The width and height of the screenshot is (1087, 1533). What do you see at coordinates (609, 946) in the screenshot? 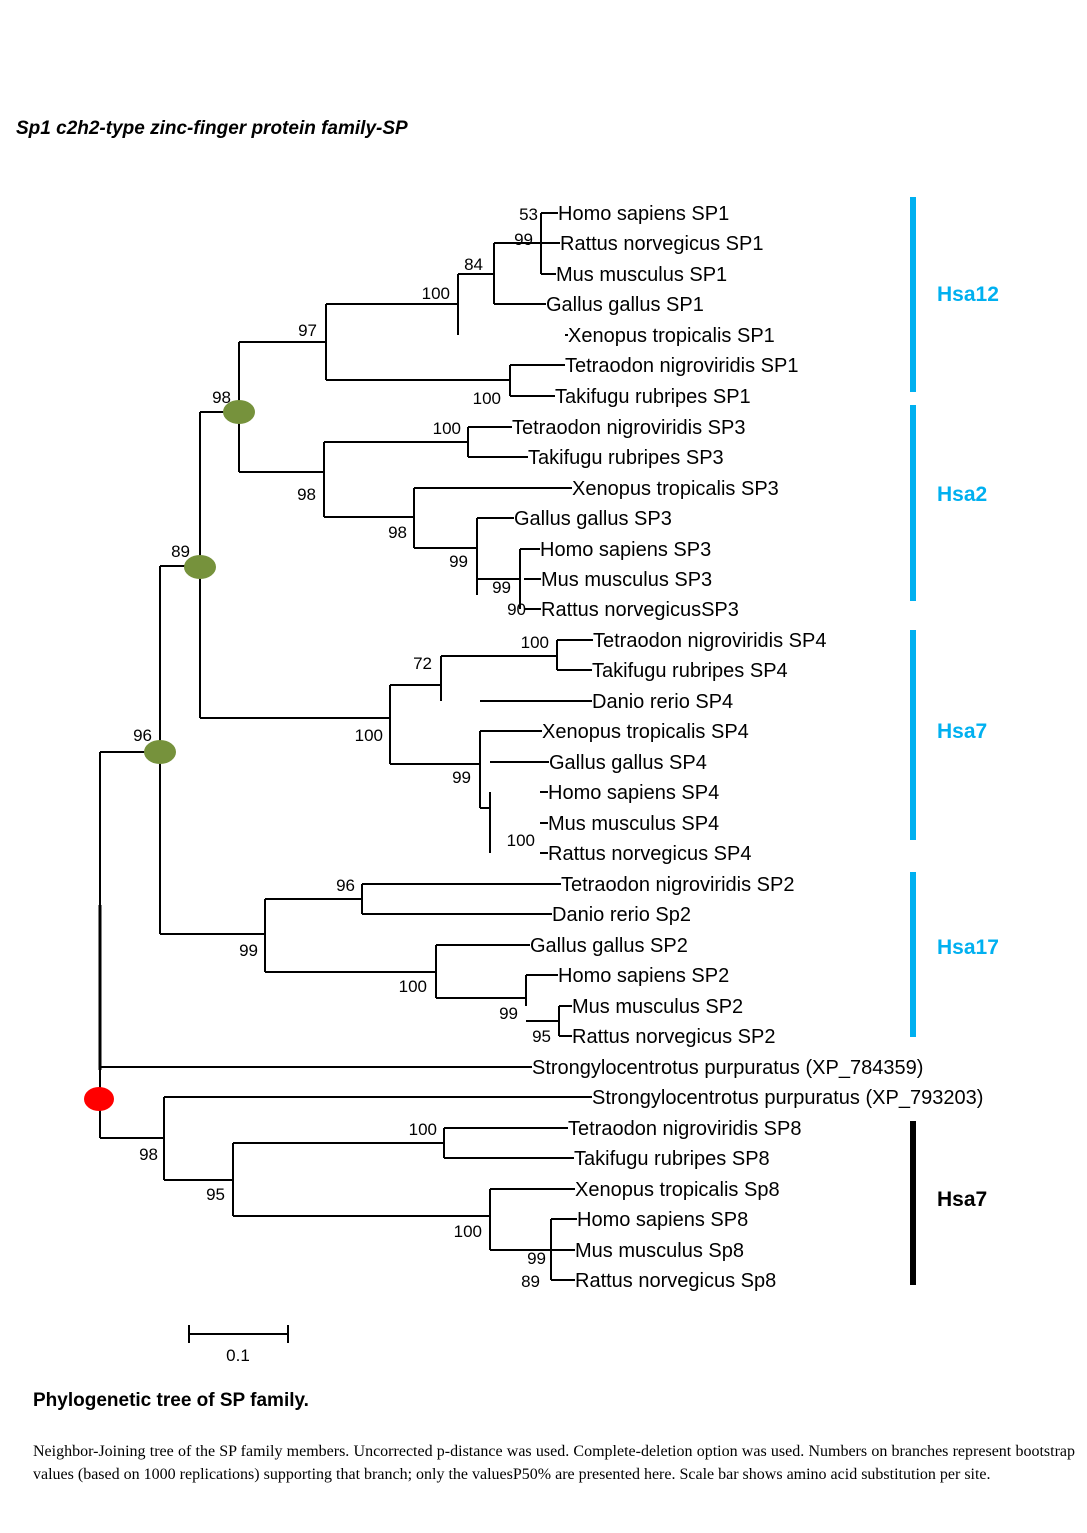
I see `leaf-label: Gallus gallus SP2` at bounding box center [609, 946].